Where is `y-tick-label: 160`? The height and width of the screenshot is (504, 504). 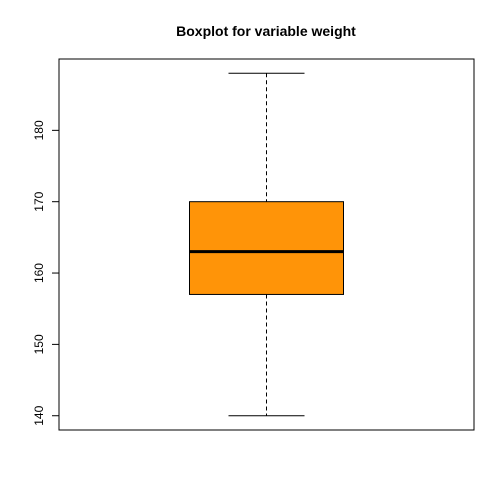
y-tick-label: 160 is located at coordinates (39, 273).